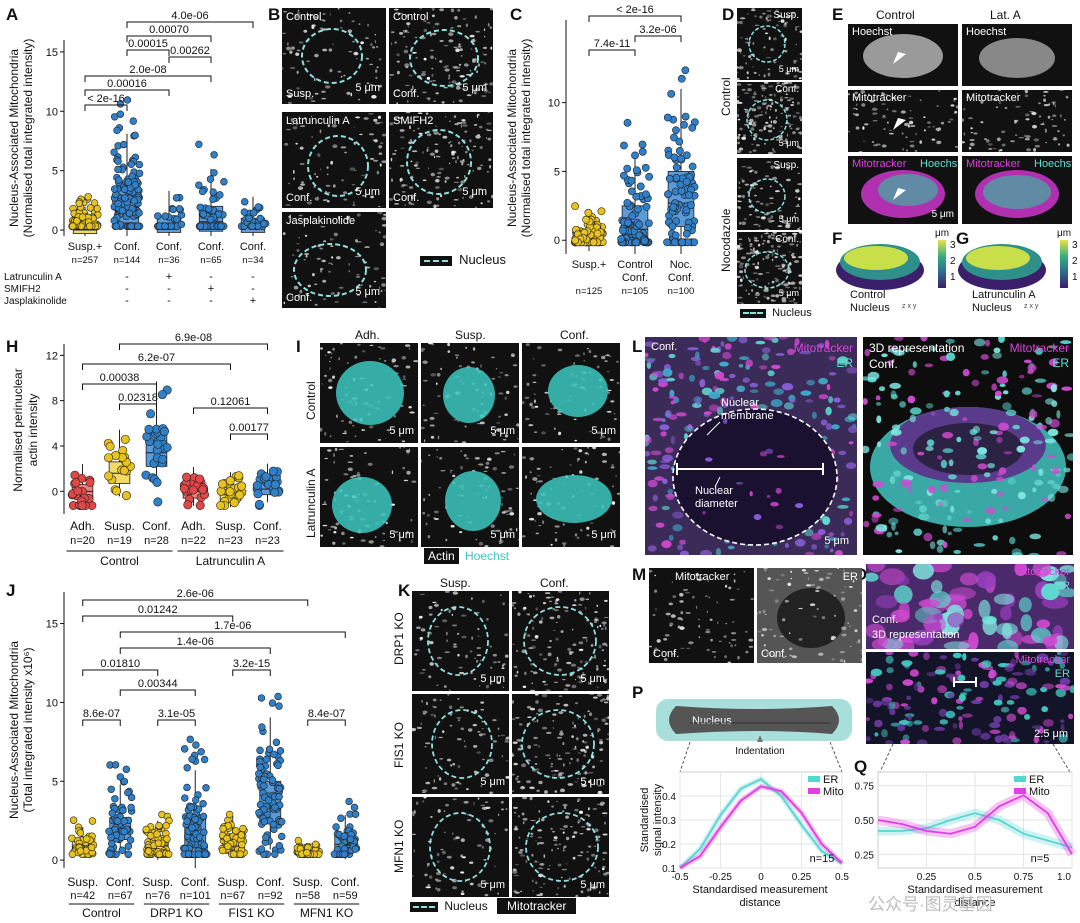  I want to click on nucleus-outline, so click(332, 56).